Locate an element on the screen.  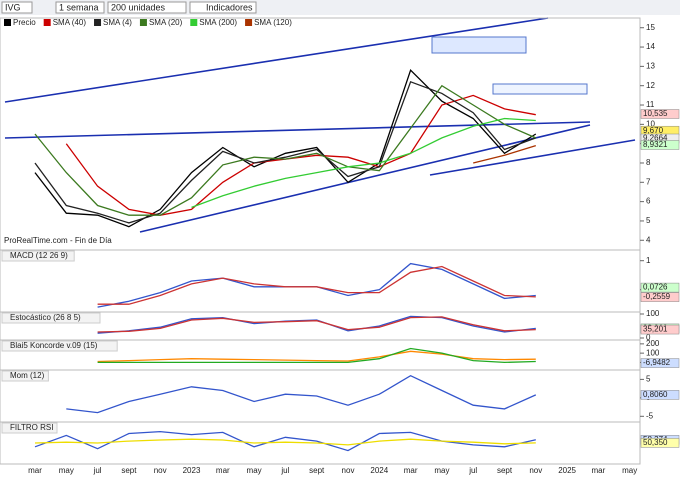
y-tick-label: 4 is located at coordinates (648, 239).